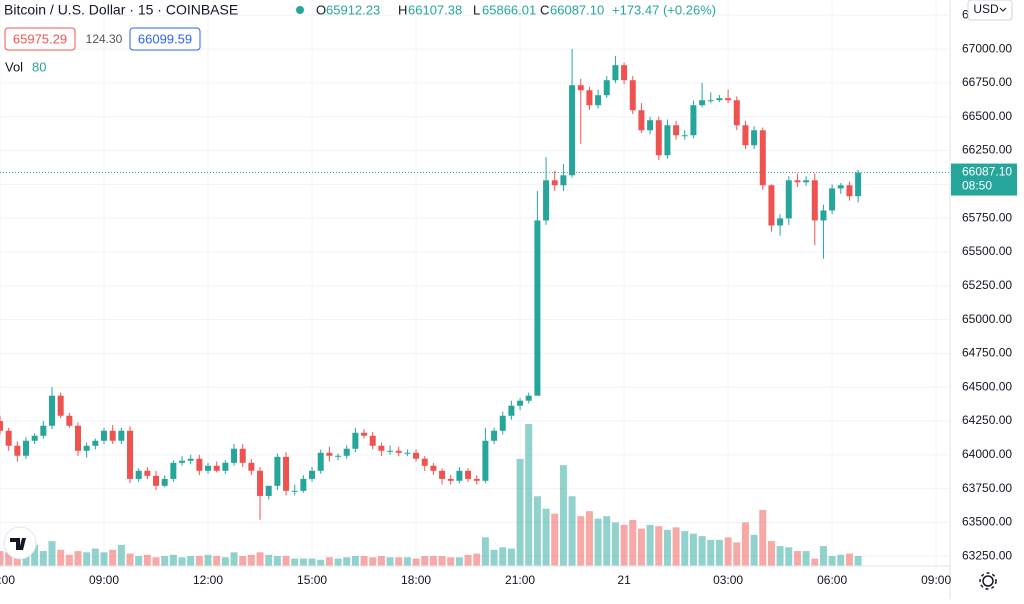 The height and width of the screenshot is (604, 1024). I want to click on logo, so click(20, 543).